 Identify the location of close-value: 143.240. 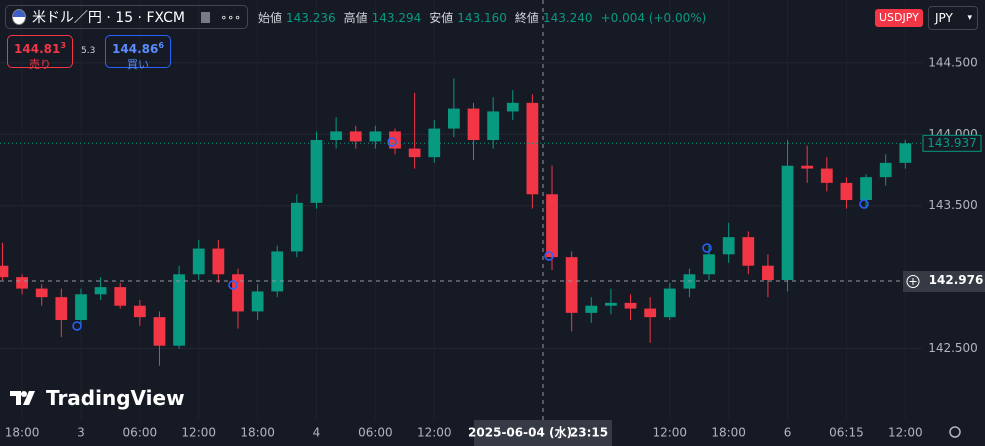
(567, 17).